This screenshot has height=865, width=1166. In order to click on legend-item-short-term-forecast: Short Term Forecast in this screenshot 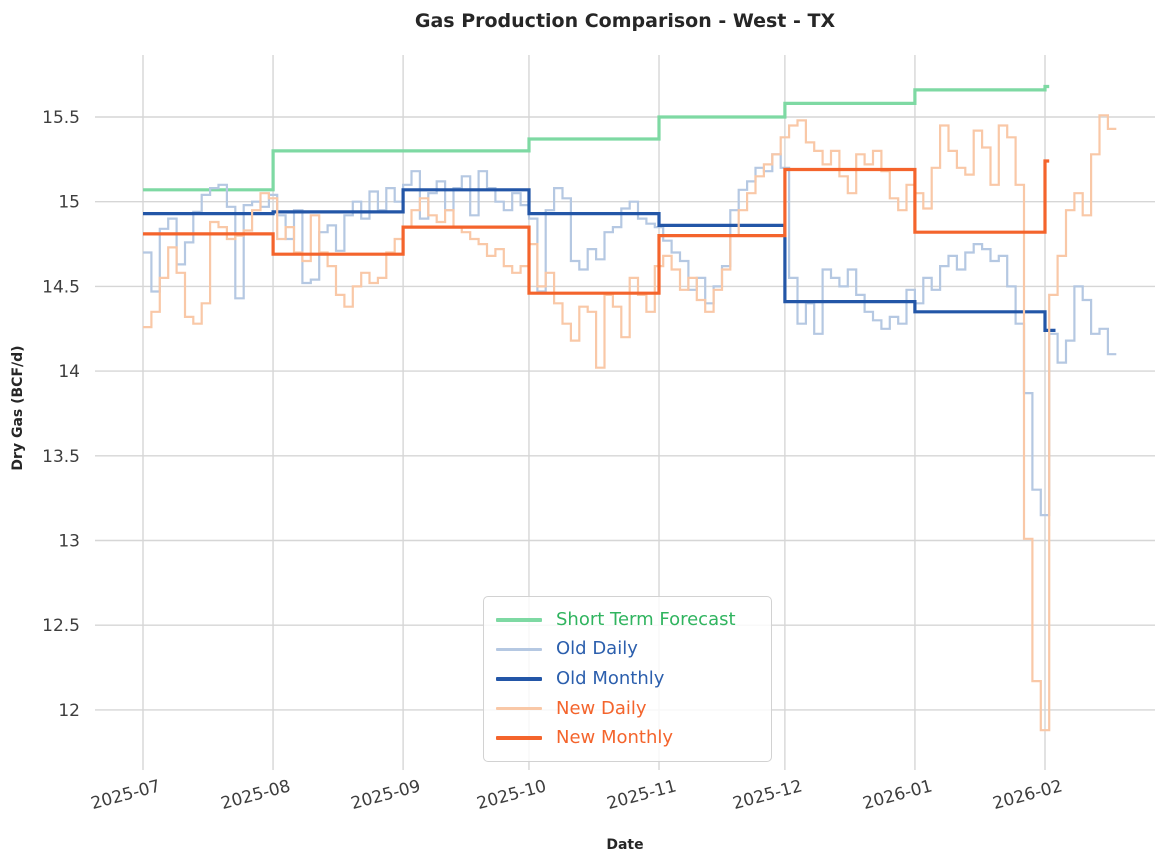, I will do `click(627, 620)`.